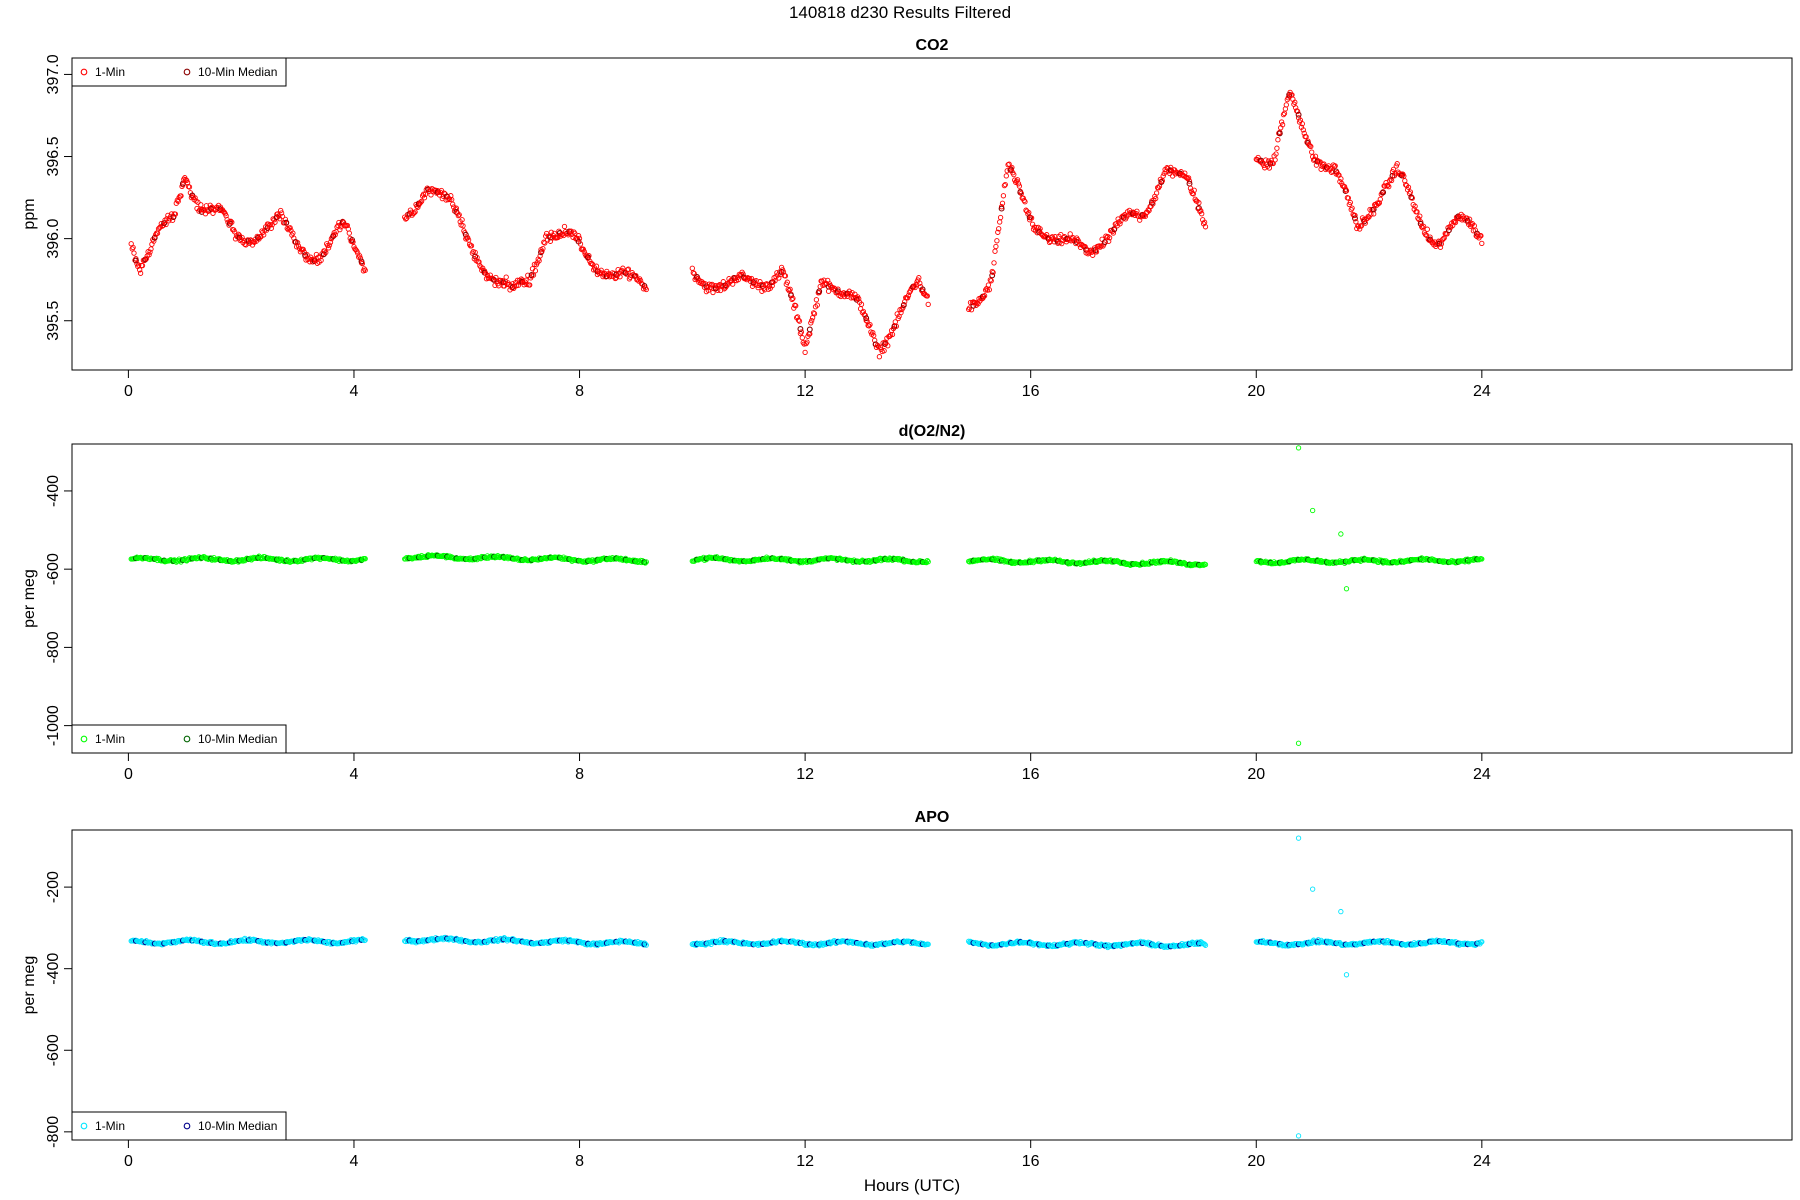 Image resolution: width=1800 pixels, height=1200 pixels. What do you see at coordinates (237, 72) in the screenshot?
I see `legend-label: 10-Min Median` at bounding box center [237, 72].